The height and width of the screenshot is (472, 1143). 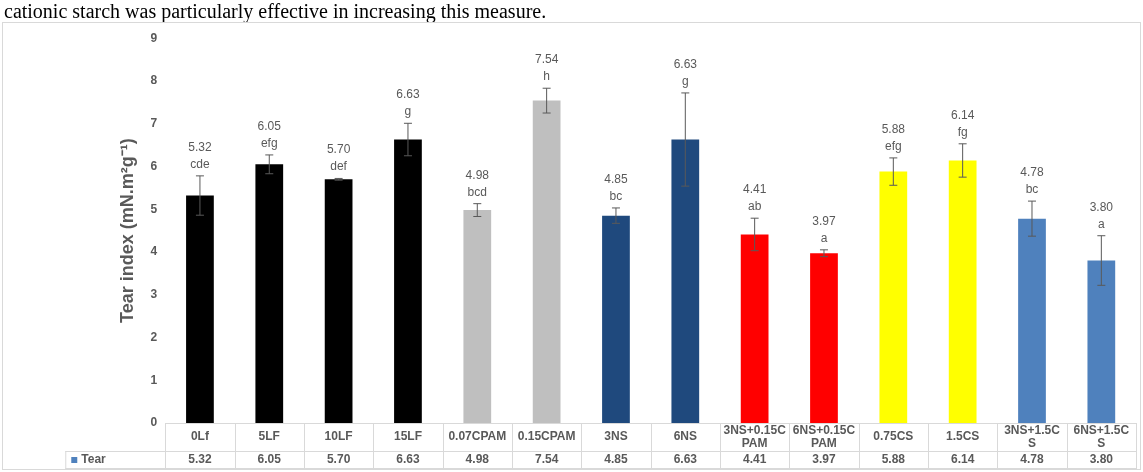 I want to click on data-label: 7.54, so click(x=546, y=459).